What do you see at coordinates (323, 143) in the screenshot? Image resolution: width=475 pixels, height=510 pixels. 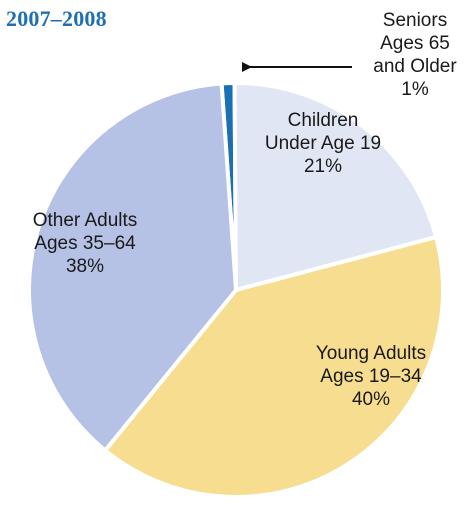 I see `label-children: Children Under Age 19 21%` at bounding box center [323, 143].